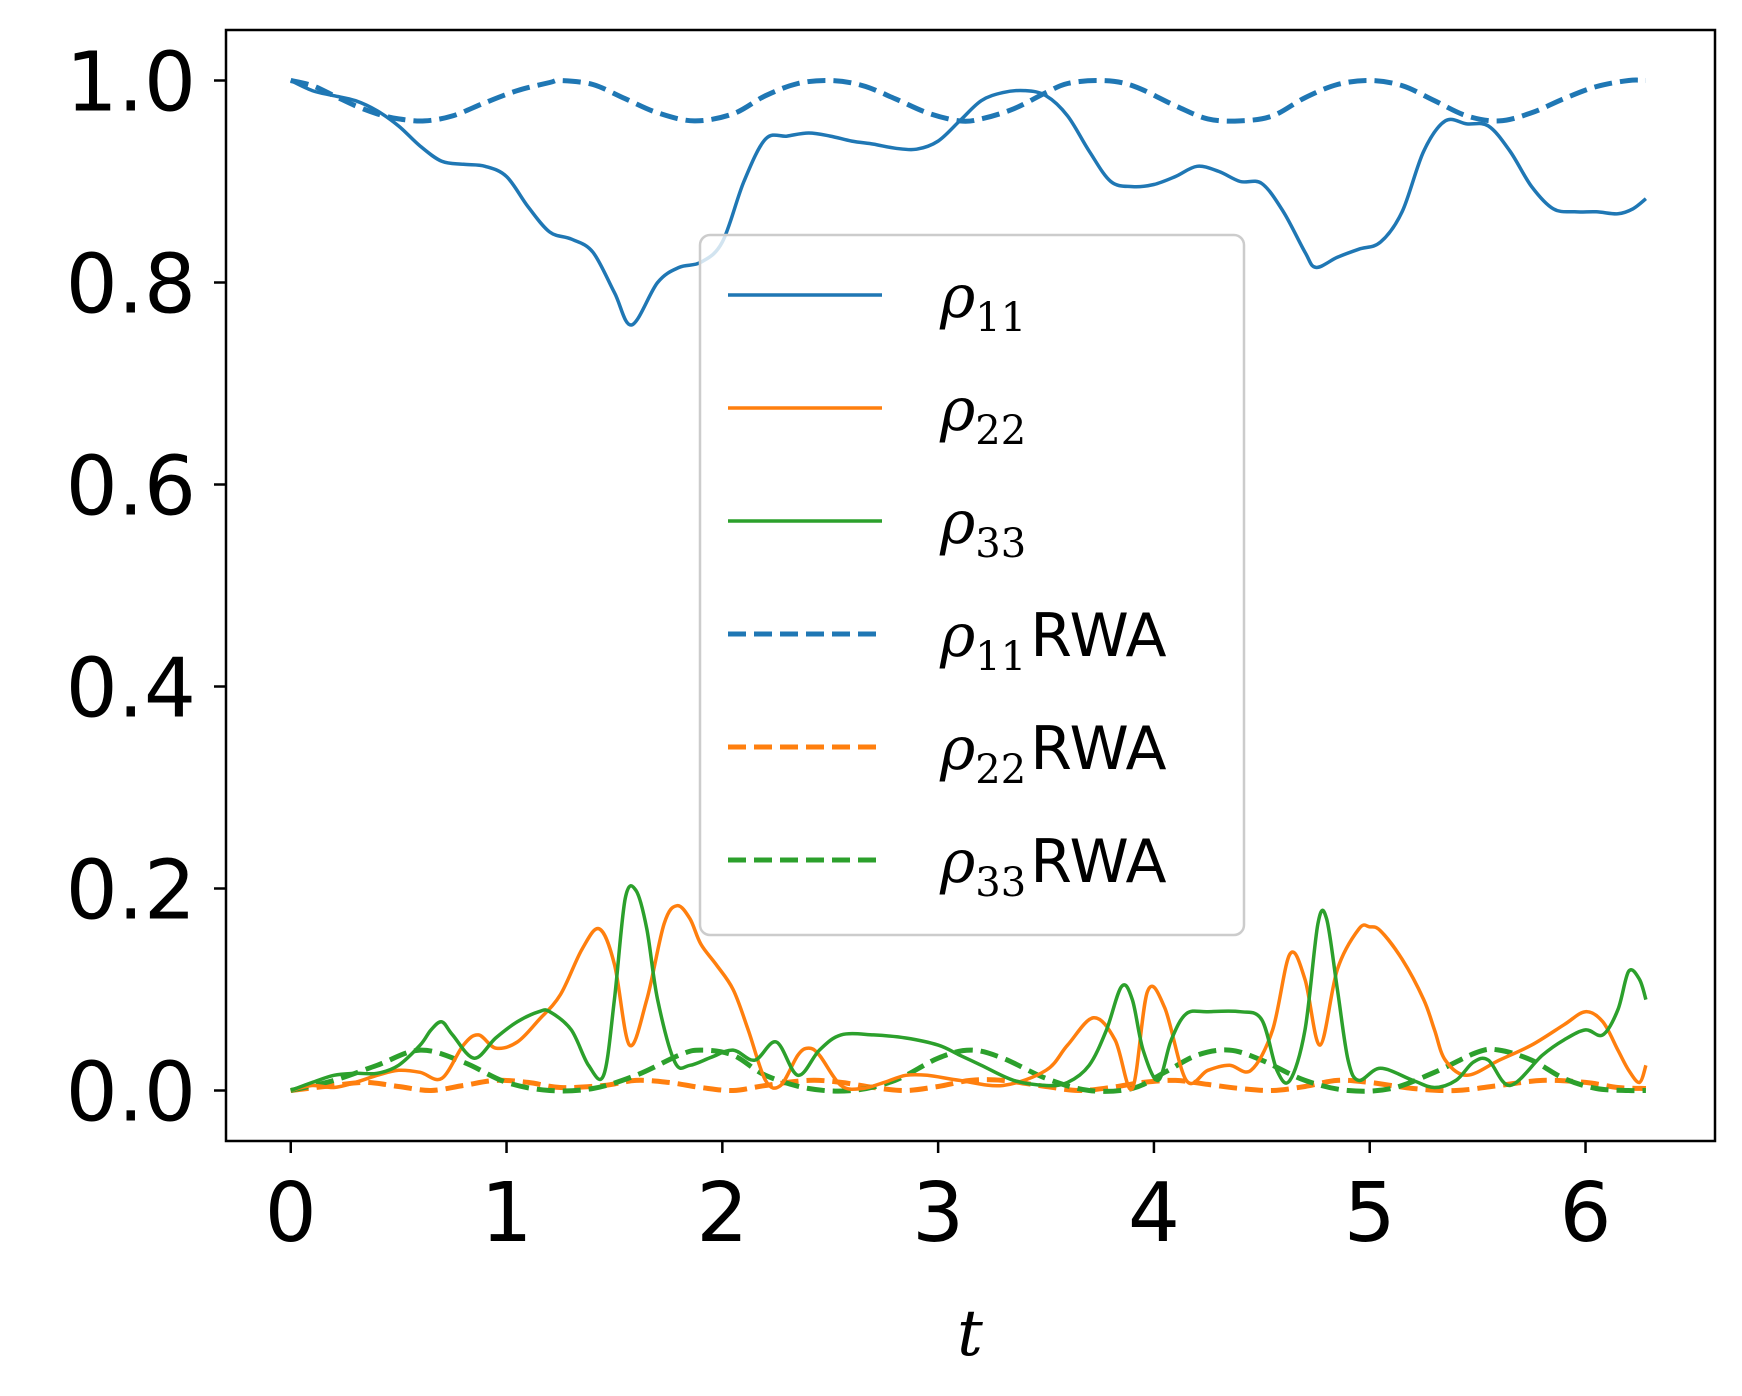 The height and width of the screenshot is (1396, 1742). I want to click on y-tick-label: 0.0, so click(131, 1093).